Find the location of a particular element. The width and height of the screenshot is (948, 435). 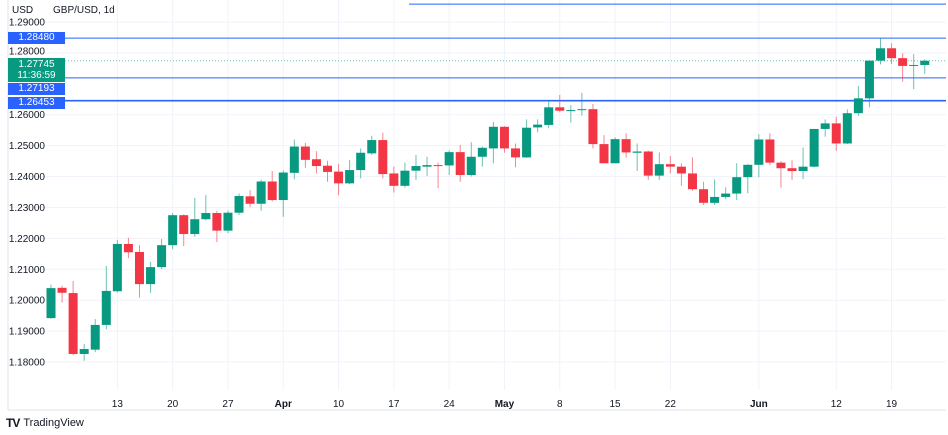

current-price: 1.27745 is located at coordinates (36, 64).